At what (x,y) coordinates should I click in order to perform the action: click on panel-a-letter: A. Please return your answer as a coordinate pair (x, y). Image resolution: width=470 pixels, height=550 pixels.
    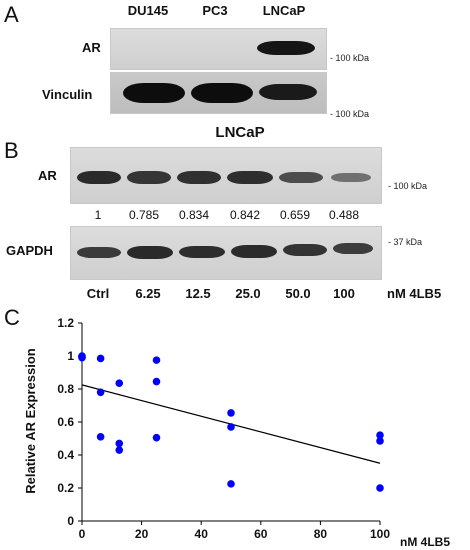
    Looking at the image, I should click on (11, 14).